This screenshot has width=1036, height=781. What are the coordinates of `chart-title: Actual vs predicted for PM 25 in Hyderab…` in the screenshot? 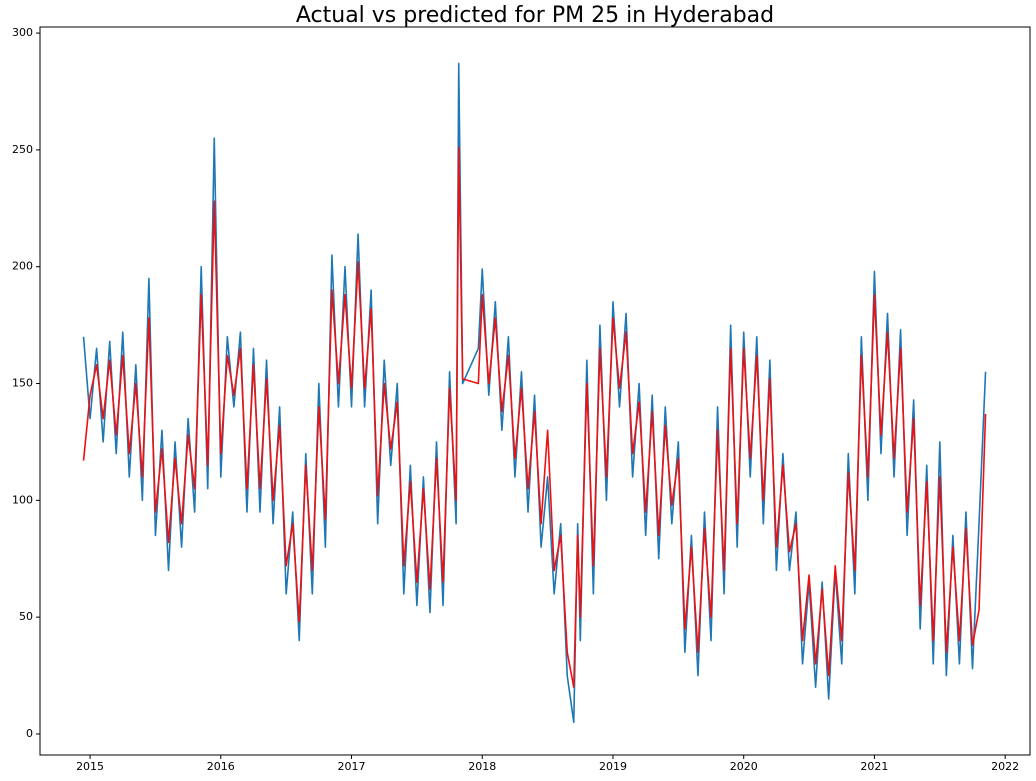 It's located at (535, 15).